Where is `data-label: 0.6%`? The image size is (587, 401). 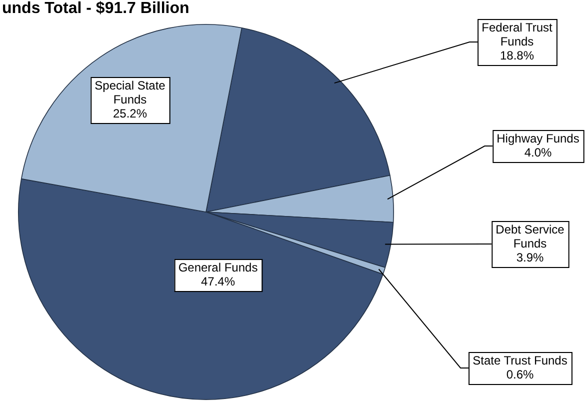 data-label: 0.6% is located at coordinates (520, 374).